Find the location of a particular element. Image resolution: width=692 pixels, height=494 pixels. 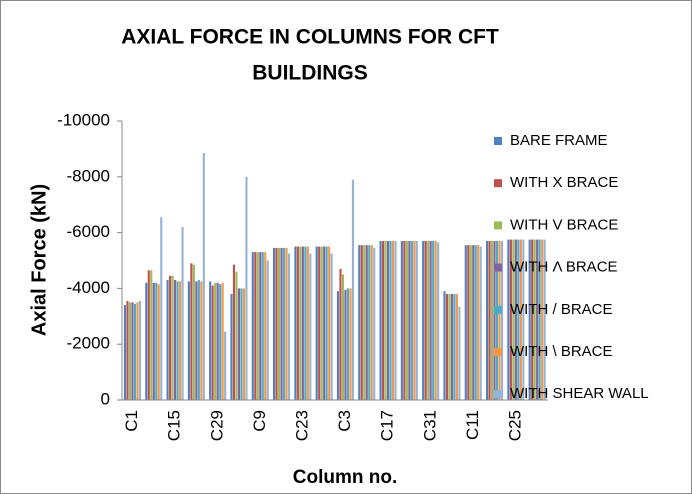

y-tick-label: -2000 is located at coordinates (88, 343).